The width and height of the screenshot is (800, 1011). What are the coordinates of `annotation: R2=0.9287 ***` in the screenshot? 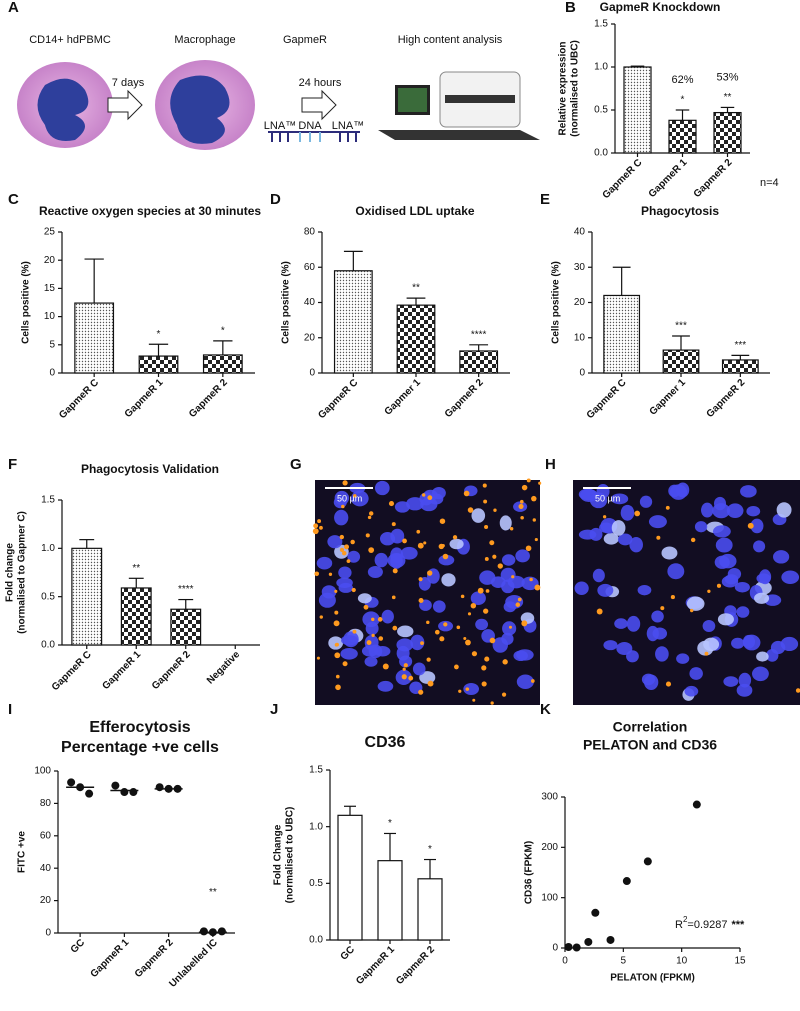 It's located at (710, 923).